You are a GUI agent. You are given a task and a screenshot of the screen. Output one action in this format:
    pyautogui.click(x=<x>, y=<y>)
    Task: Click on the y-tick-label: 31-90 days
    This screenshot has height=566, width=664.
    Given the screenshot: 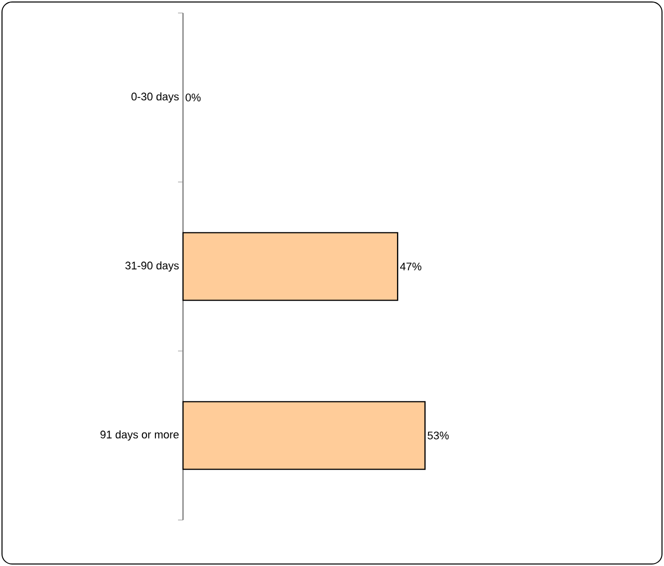 What is the action you would take?
    pyautogui.click(x=152, y=266)
    